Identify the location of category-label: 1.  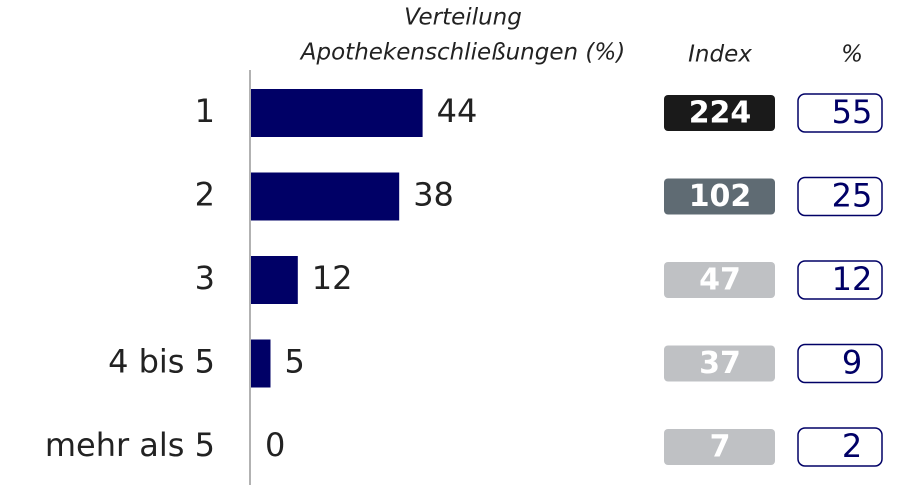
(205, 111).